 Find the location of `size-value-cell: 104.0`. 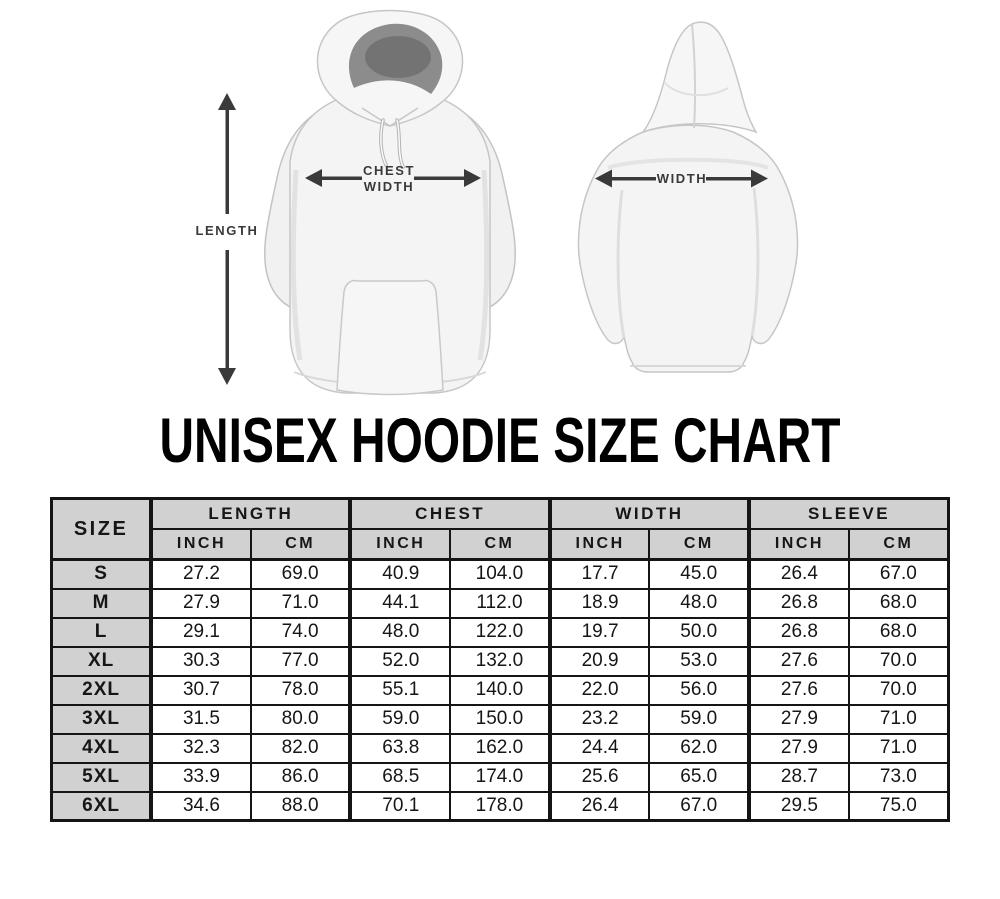

size-value-cell: 104.0 is located at coordinates (500, 574).